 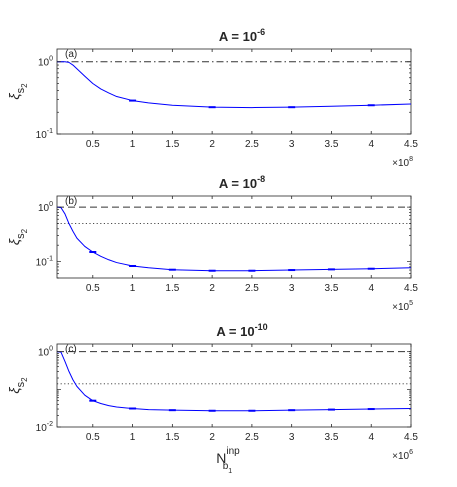 What do you see at coordinates (228, 460) in the screenshot?
I see `x-axis-label: Ninp b1` at bounding box center [228, 460].